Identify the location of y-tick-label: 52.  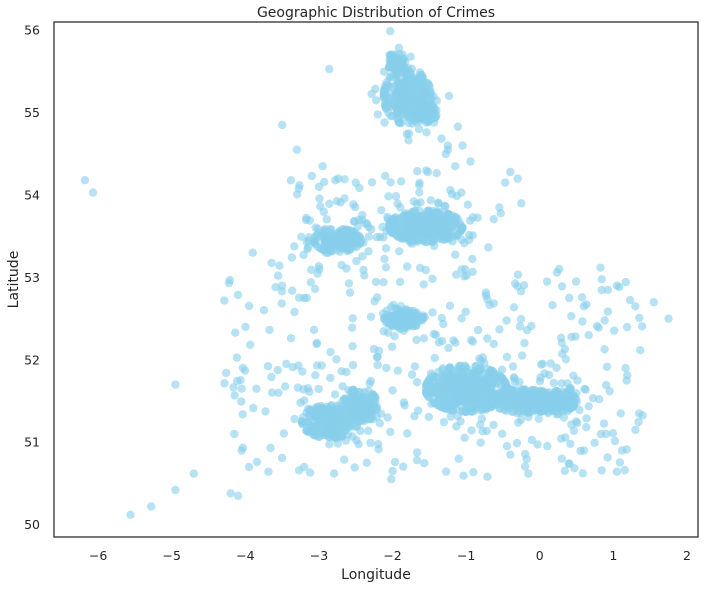
(32, 359).